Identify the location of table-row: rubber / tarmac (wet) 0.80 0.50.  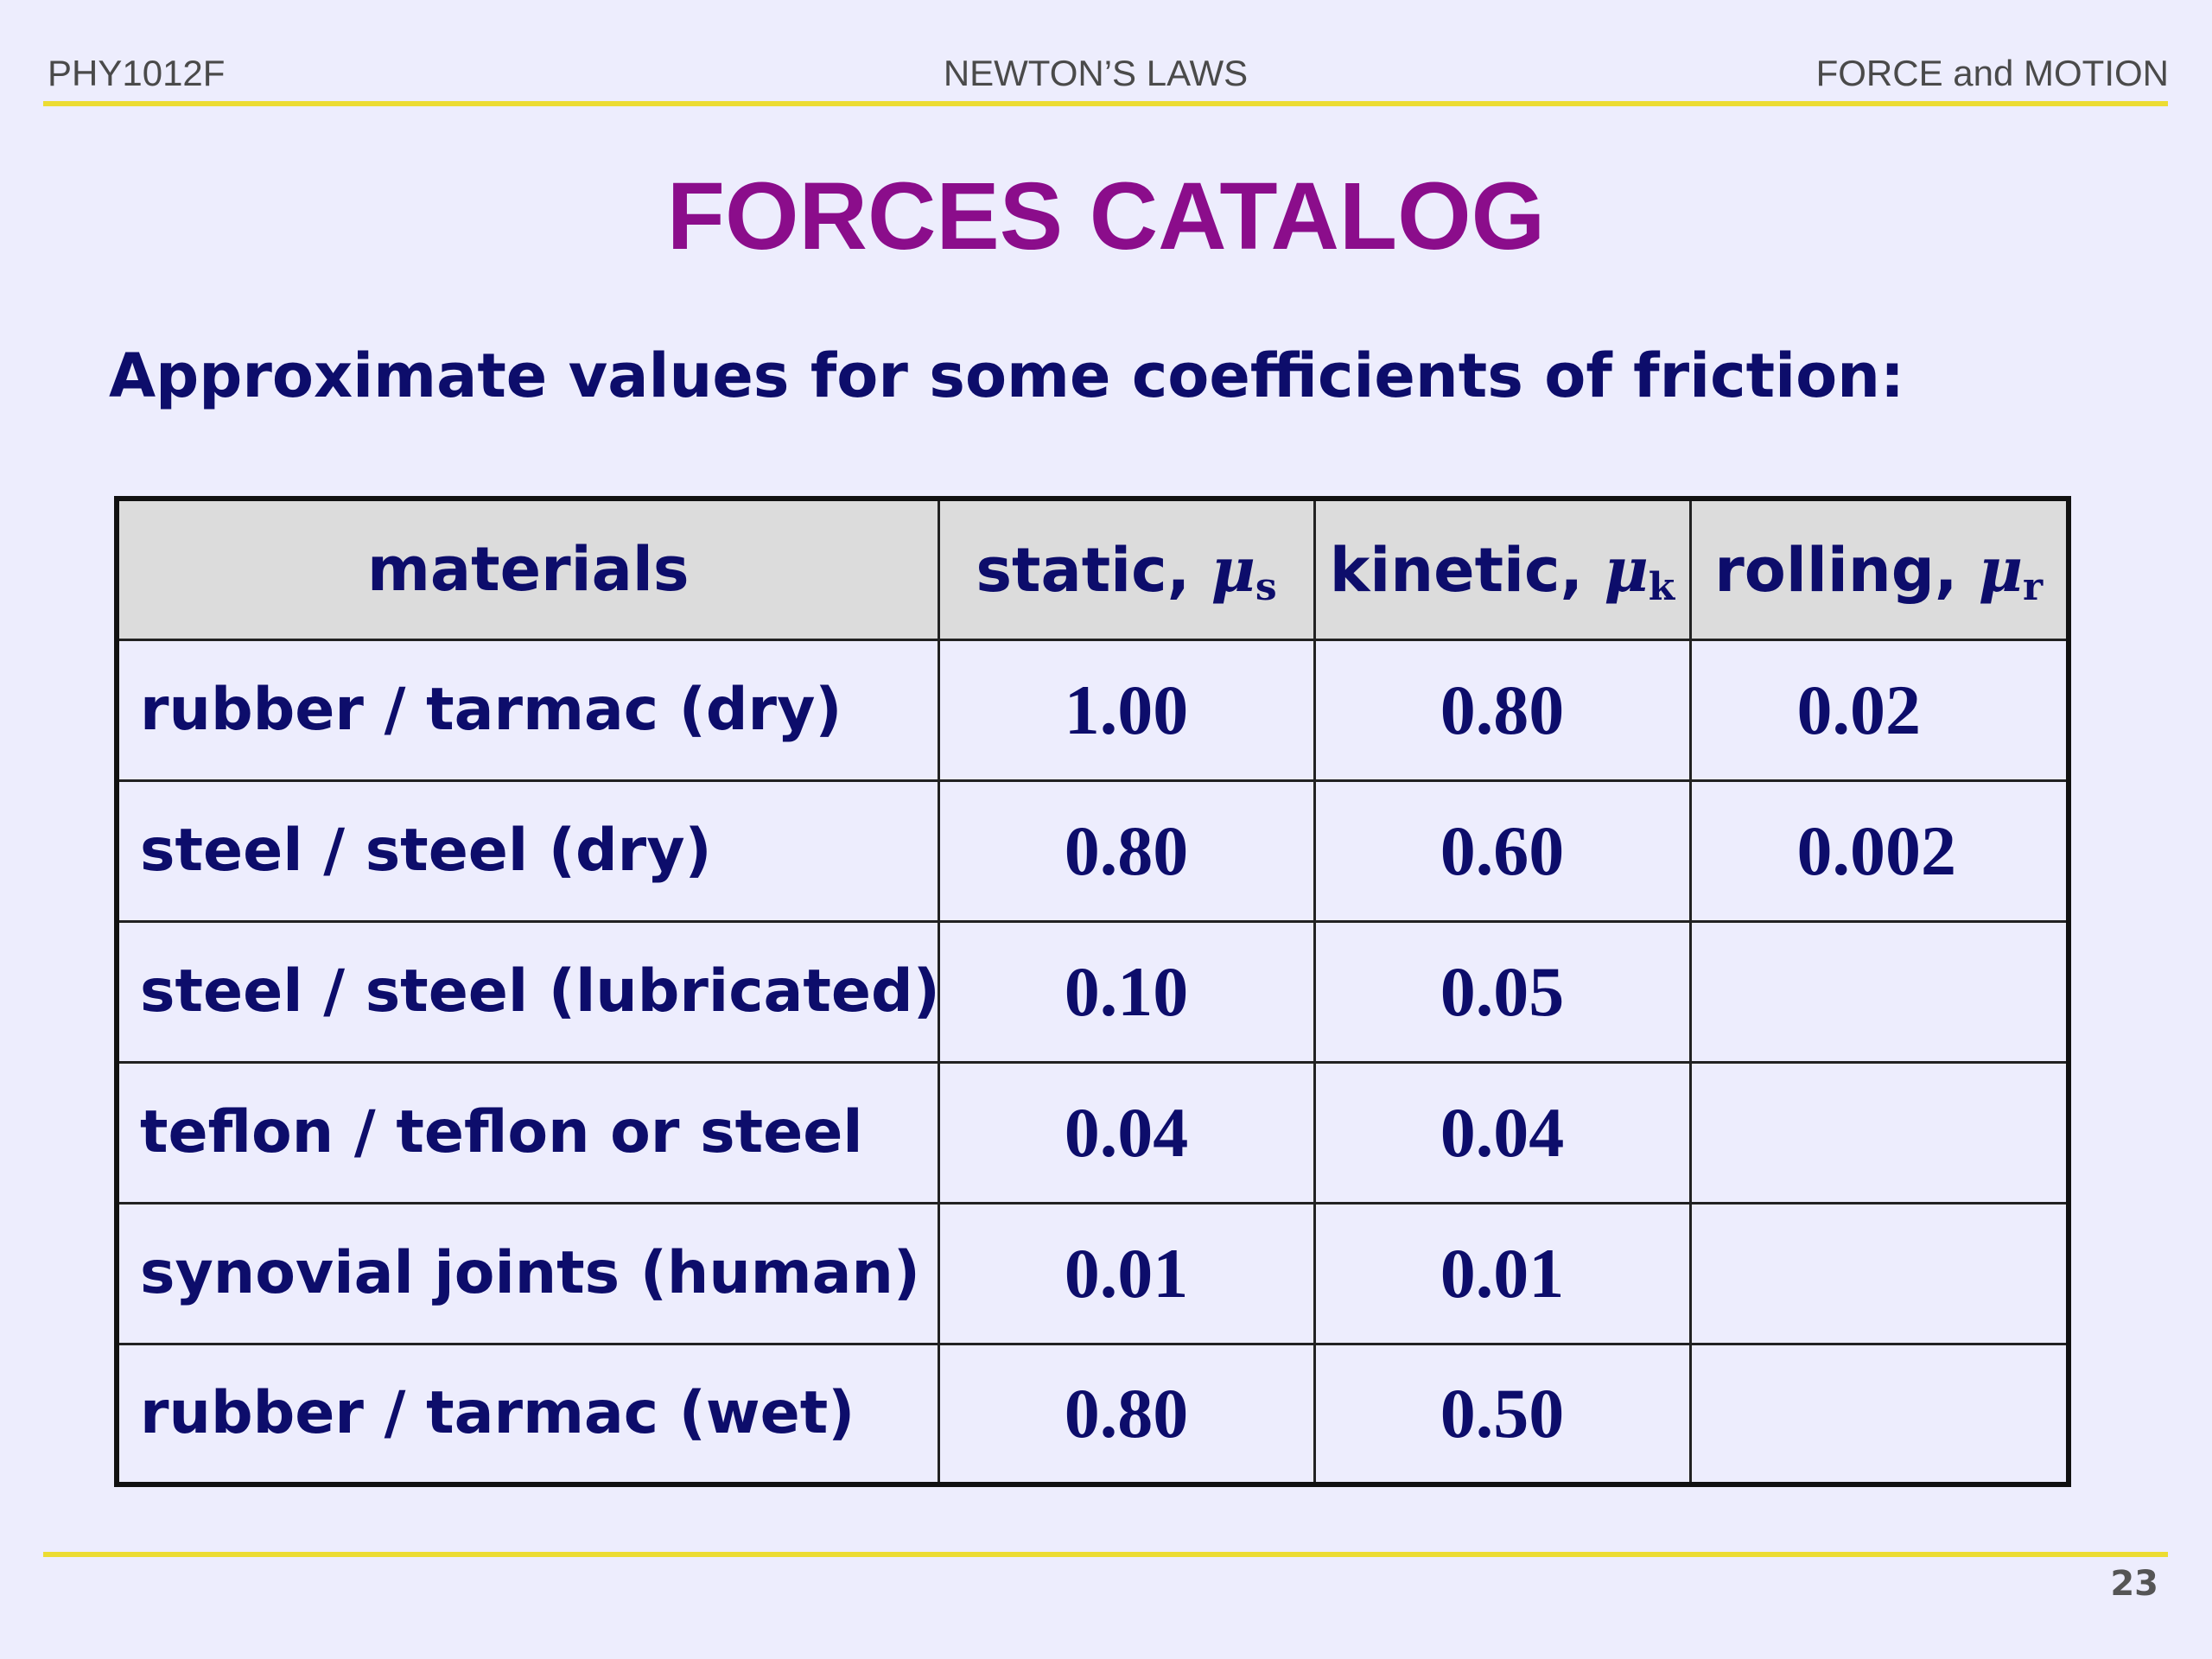
(1092, 1414).